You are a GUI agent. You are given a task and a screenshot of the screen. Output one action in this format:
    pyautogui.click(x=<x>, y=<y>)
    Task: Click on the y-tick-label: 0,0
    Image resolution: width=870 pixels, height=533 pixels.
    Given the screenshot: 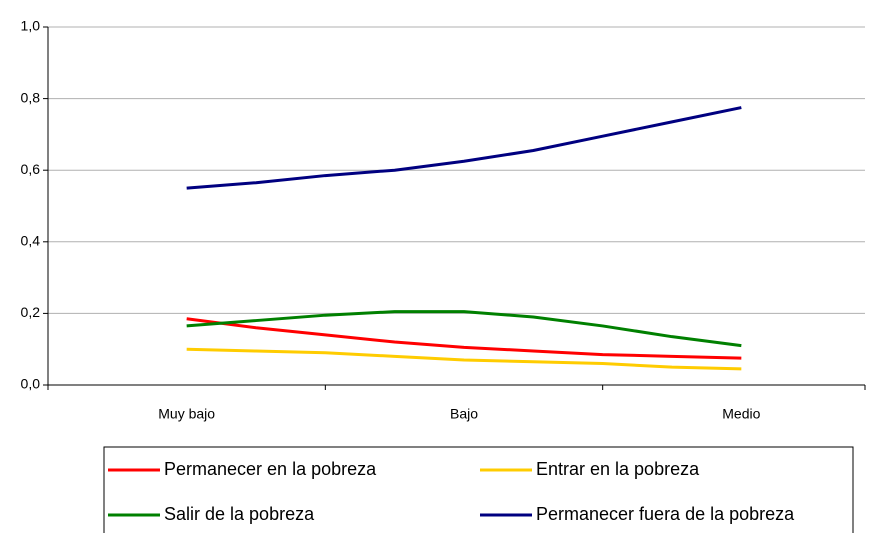 What is the action you would take?
    pyautogui.click(x=31, y=384)
    